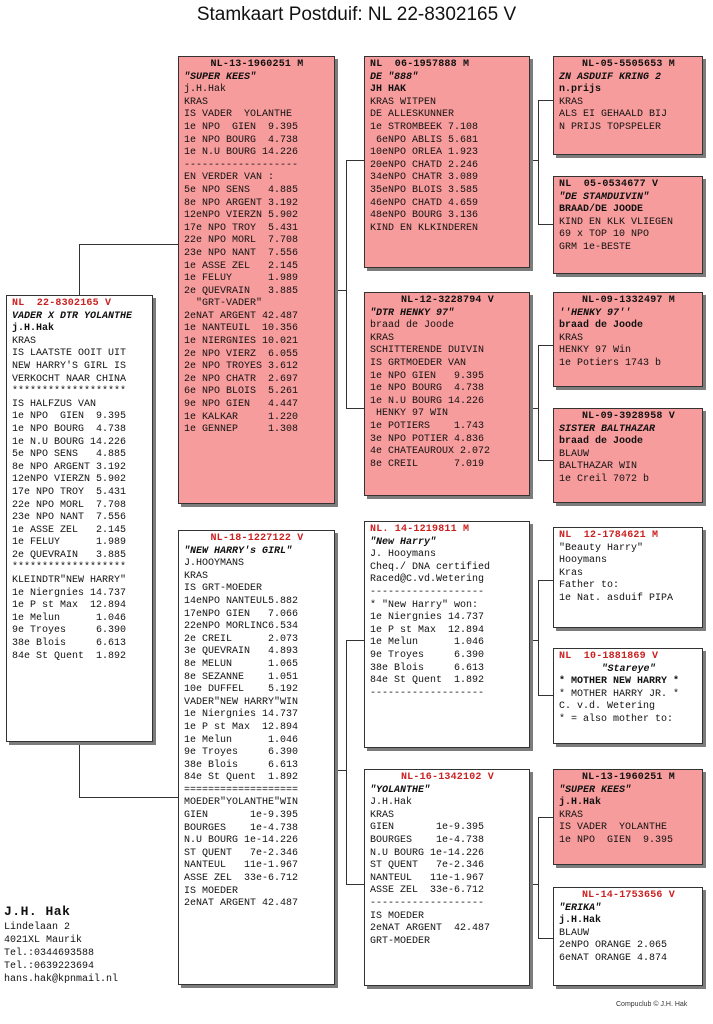 This screenshot has width=713, height=1024. What do you see at coordinates (430, 929) in the screenshot?
I see `card-line: 2eNAT ARGENT 42.487` at bounding box center [430, 929].